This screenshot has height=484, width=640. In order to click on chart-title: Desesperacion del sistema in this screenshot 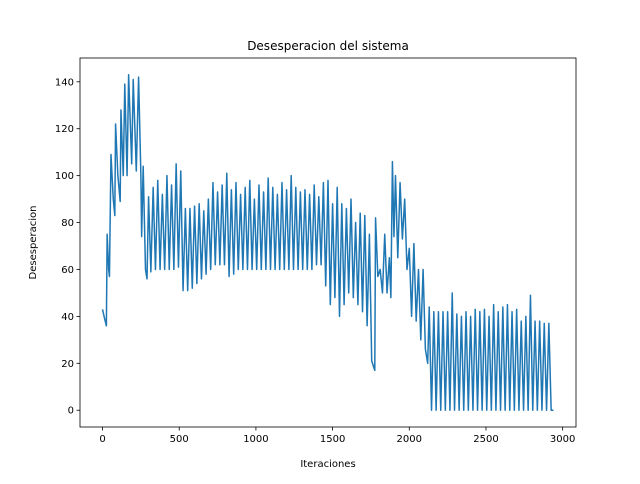, I will do `click(328, 46)`.